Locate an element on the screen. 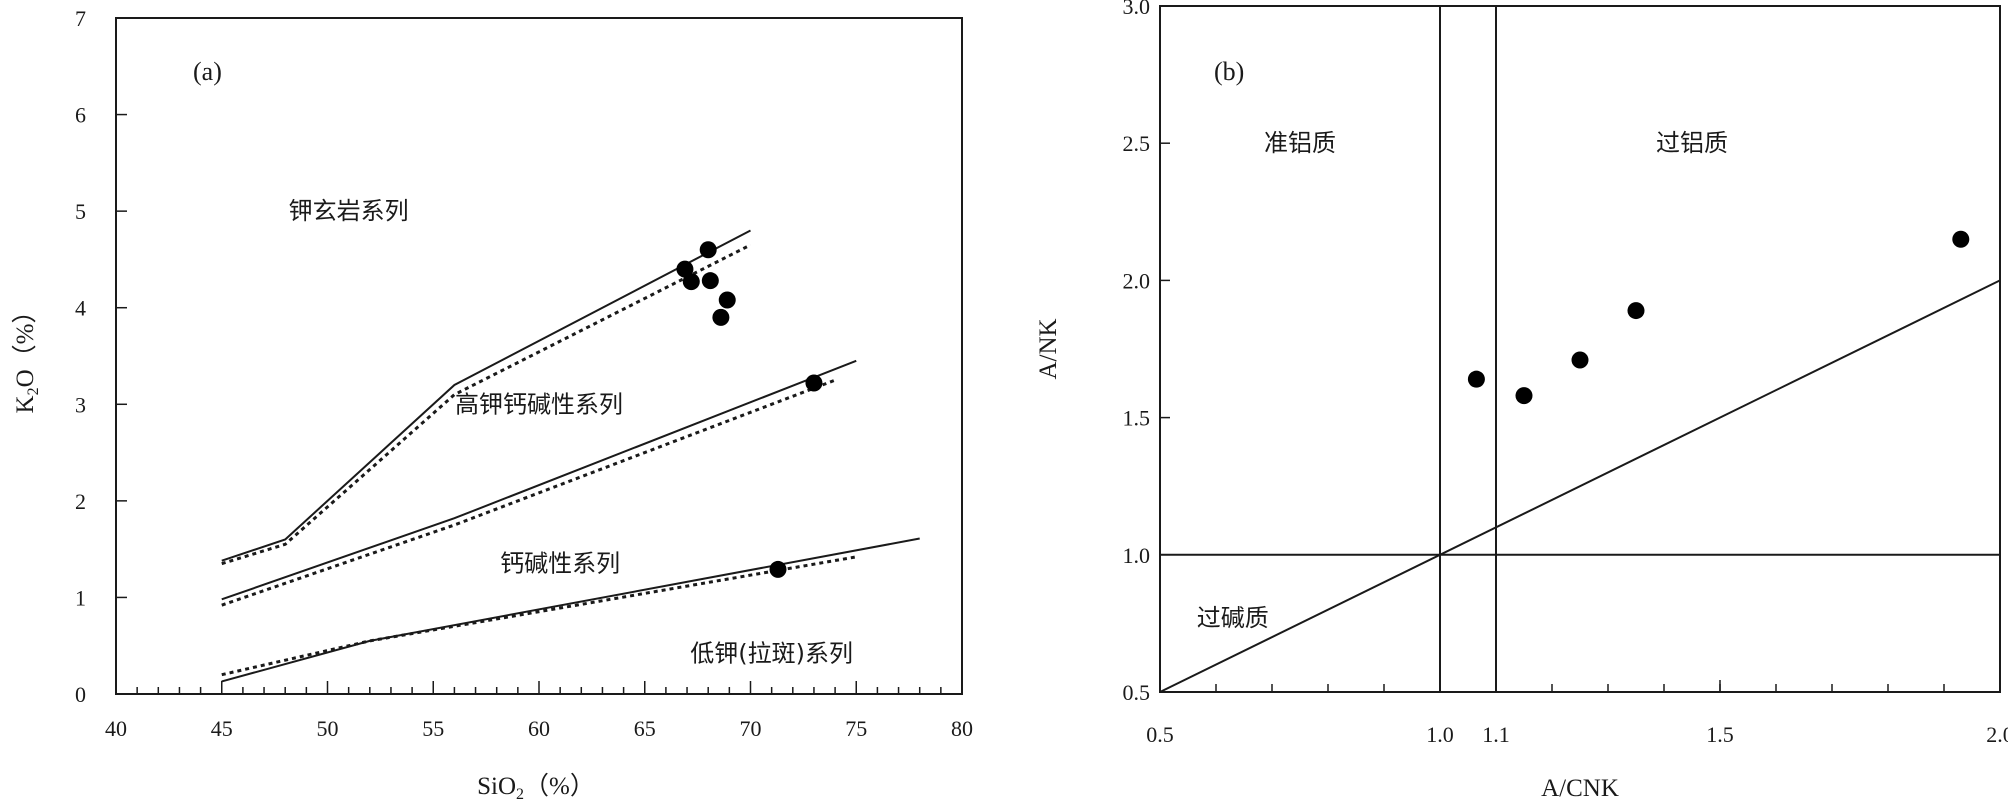 This screenshot has height=804, width=2008. y-tick-label: 4 is located at coordinates (80, 308).